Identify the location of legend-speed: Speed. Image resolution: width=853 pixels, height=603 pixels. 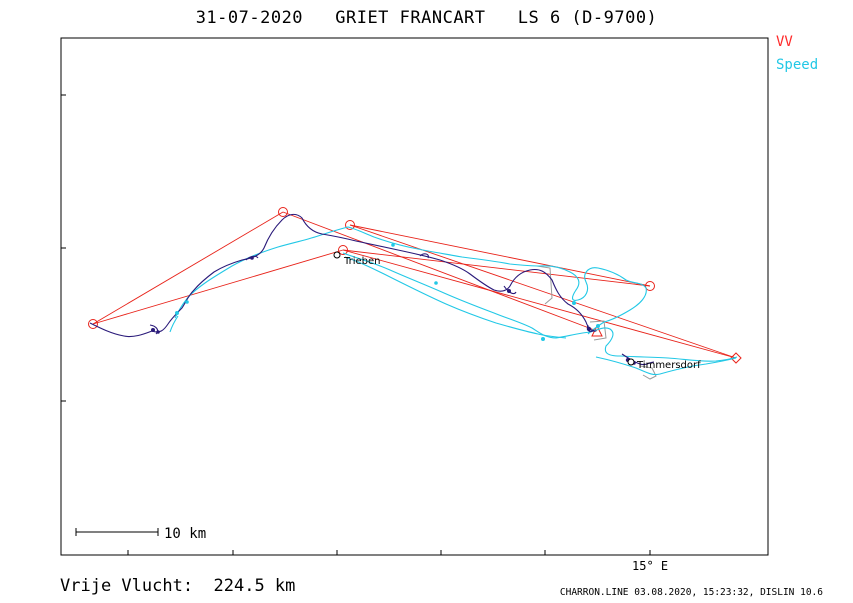
(797, 65).